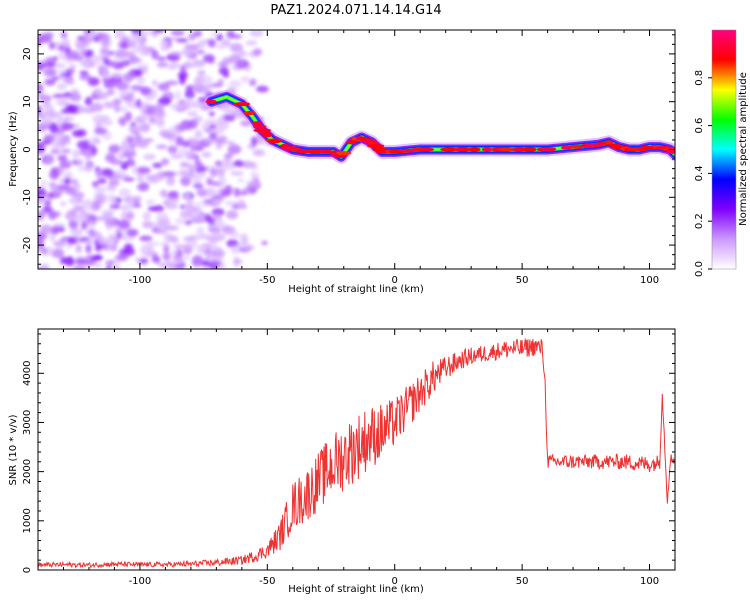 The image size is (750, 604). What do you see at coordinates (27, 245) in the screenshot?
I see `y-tick-label: -20` at bounding box center [27, 245].